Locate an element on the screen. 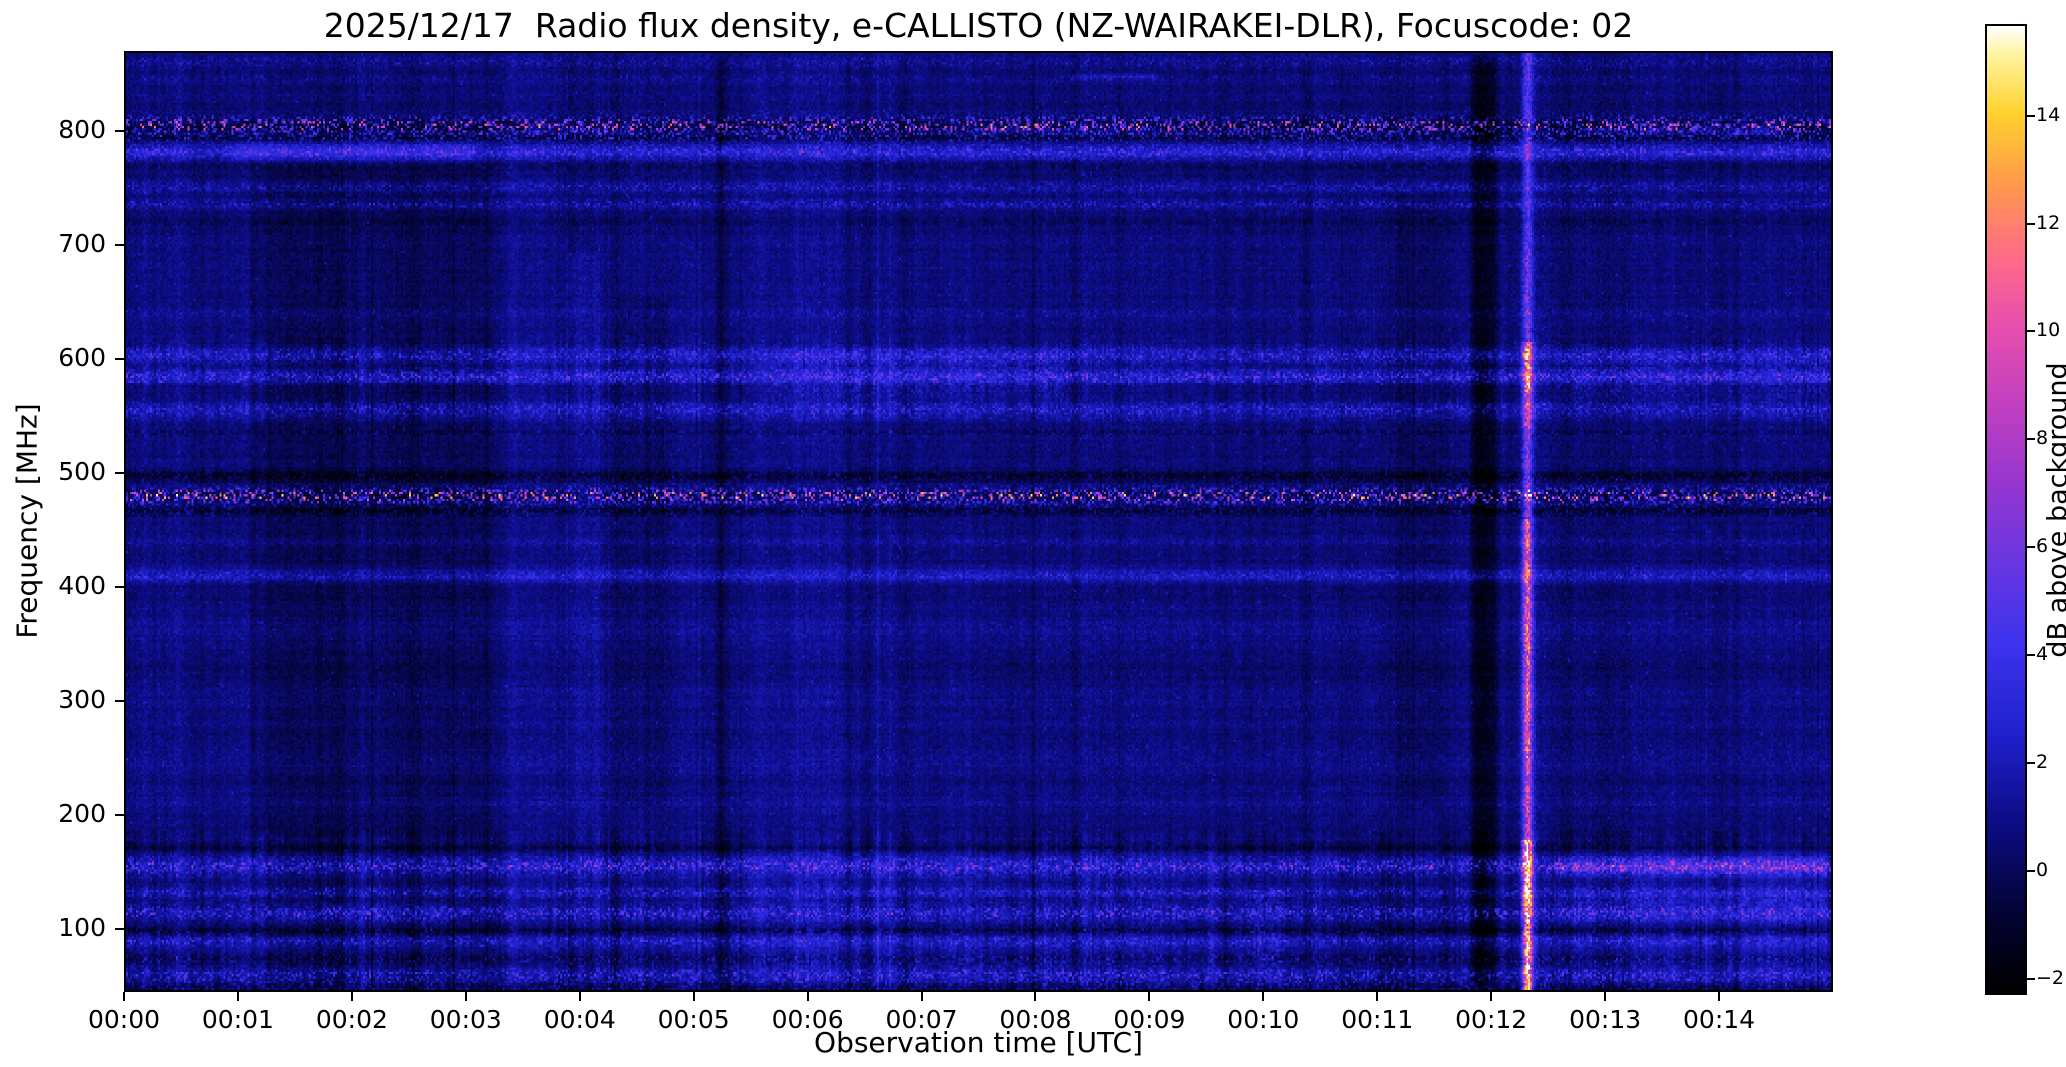 This screenshot has width=2066, height=1067. x-tick-label: 00:02 is located at coordinates (351, 1019).